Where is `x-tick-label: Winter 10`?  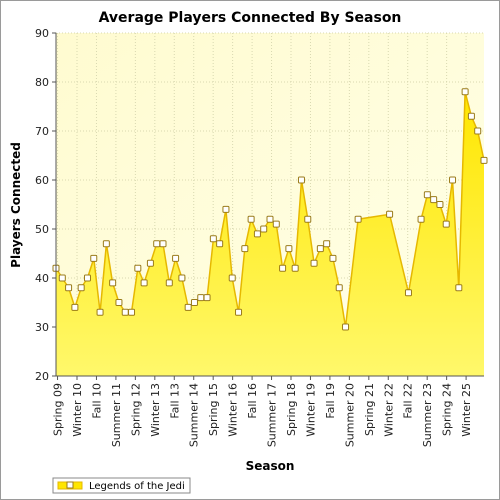 x-tick-label: Winter 10 is located at coordinates (77, 410).